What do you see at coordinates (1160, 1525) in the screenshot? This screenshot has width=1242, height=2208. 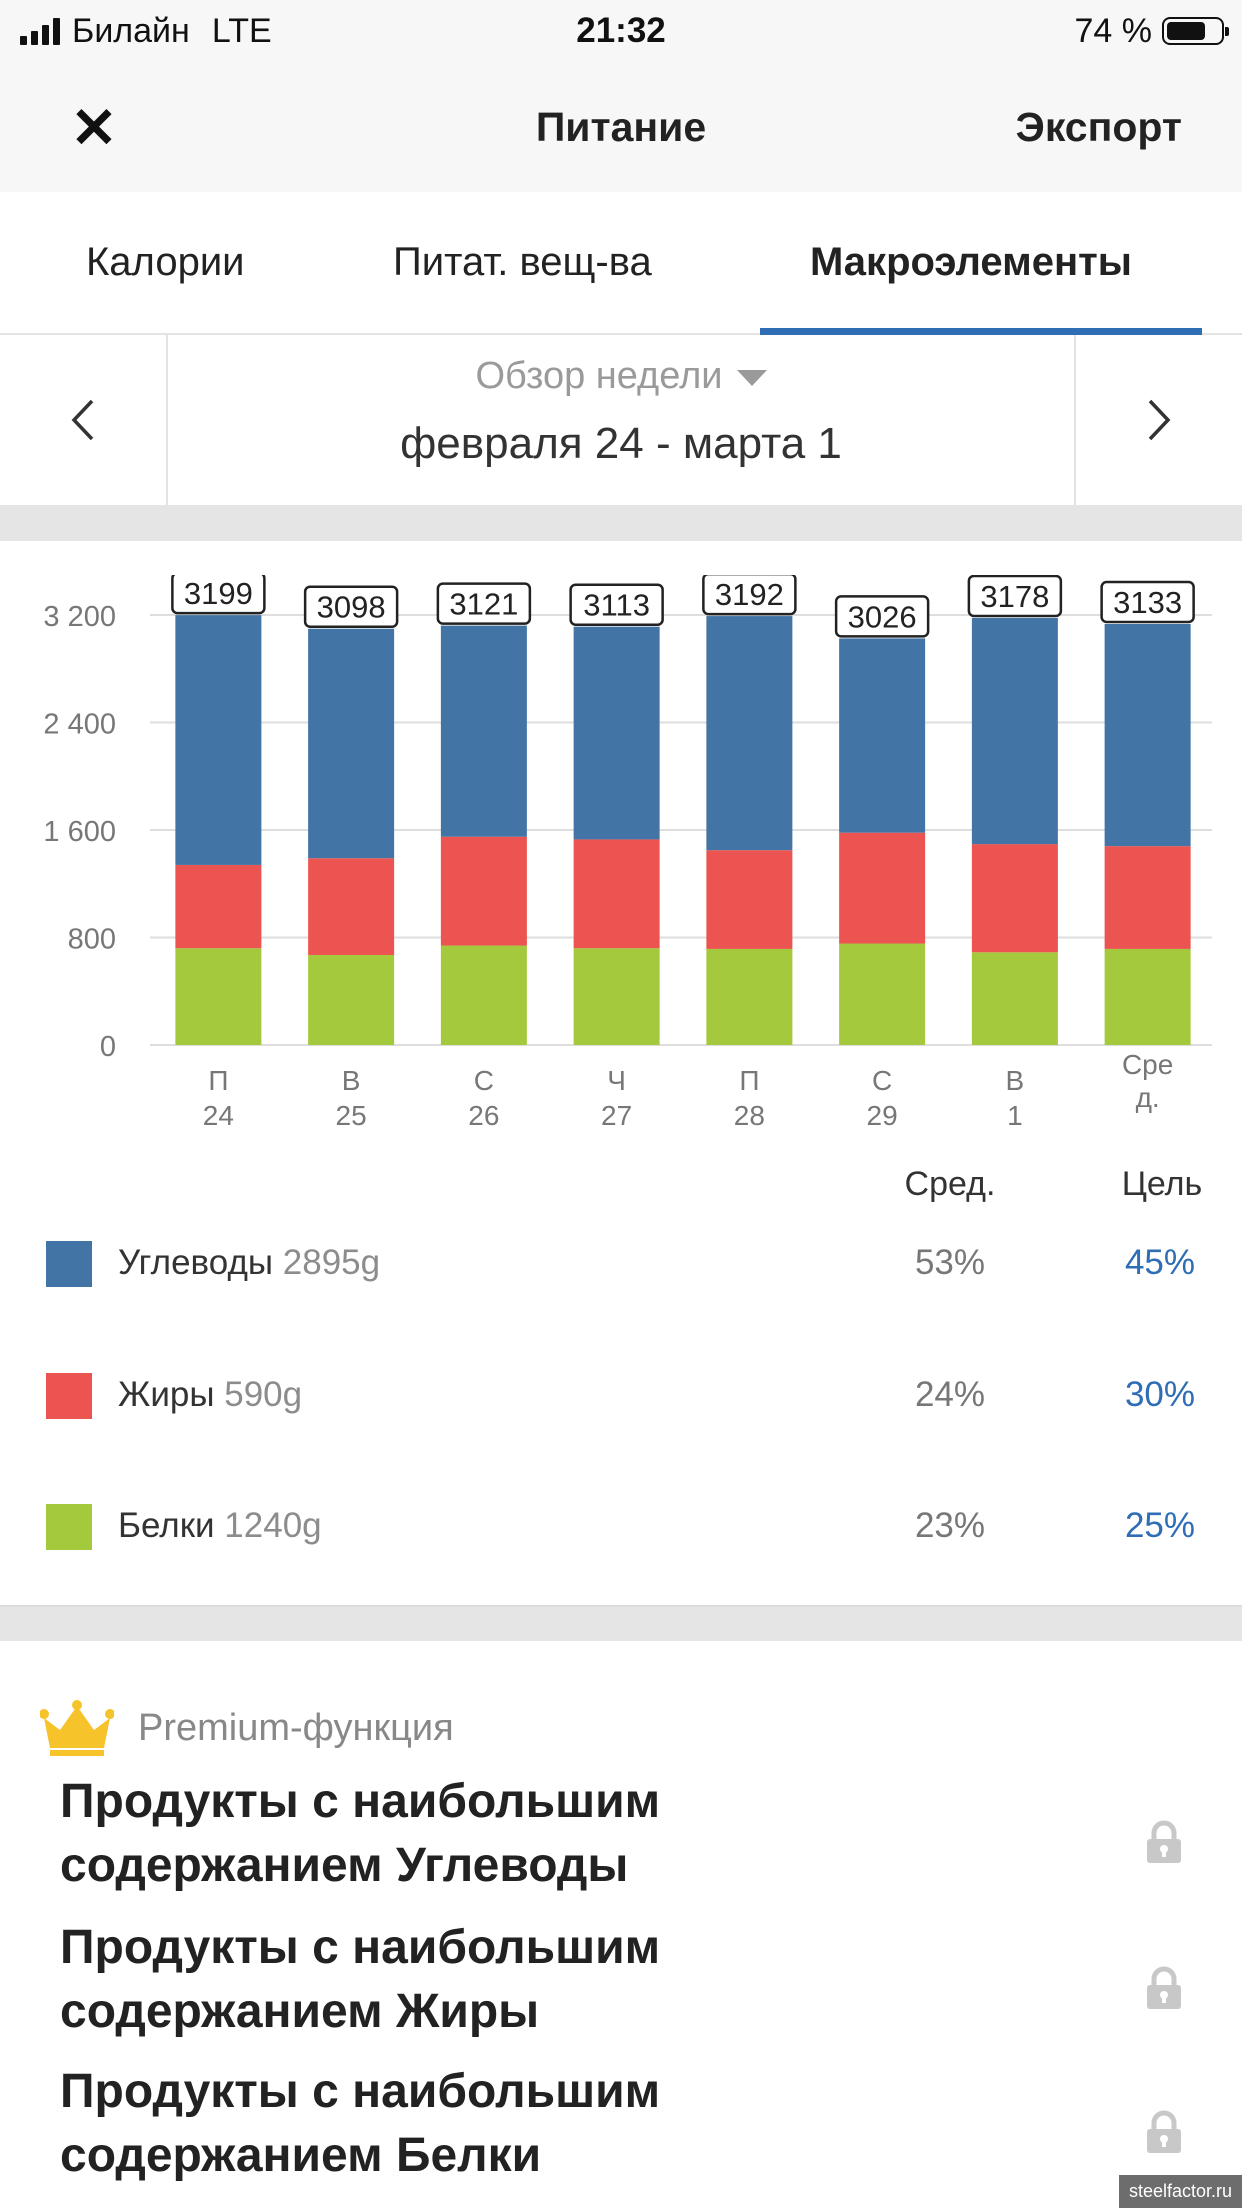 I see `protein-goal: 25%` at bounding box center [1160, 1525].